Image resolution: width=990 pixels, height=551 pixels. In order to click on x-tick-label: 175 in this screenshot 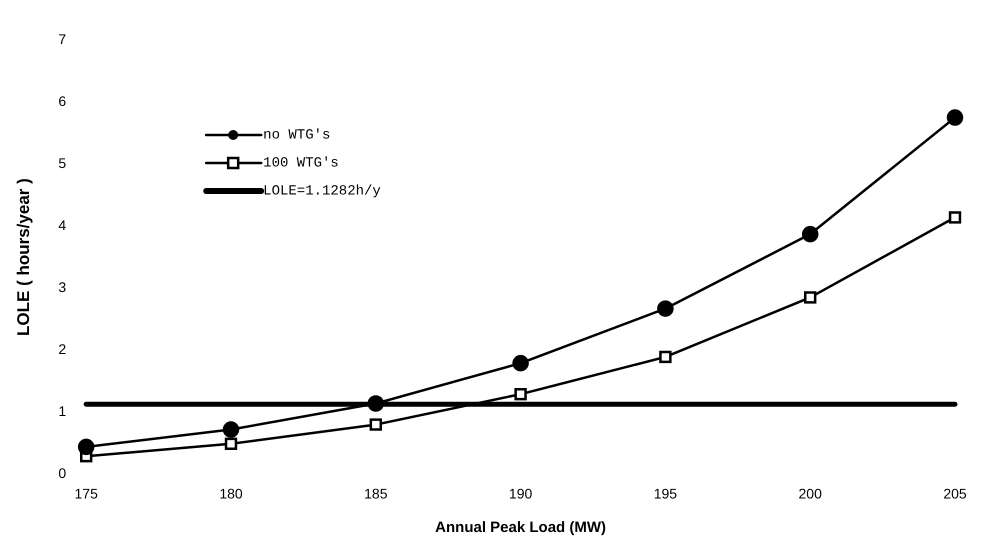, I will do `click(86, 493)`.